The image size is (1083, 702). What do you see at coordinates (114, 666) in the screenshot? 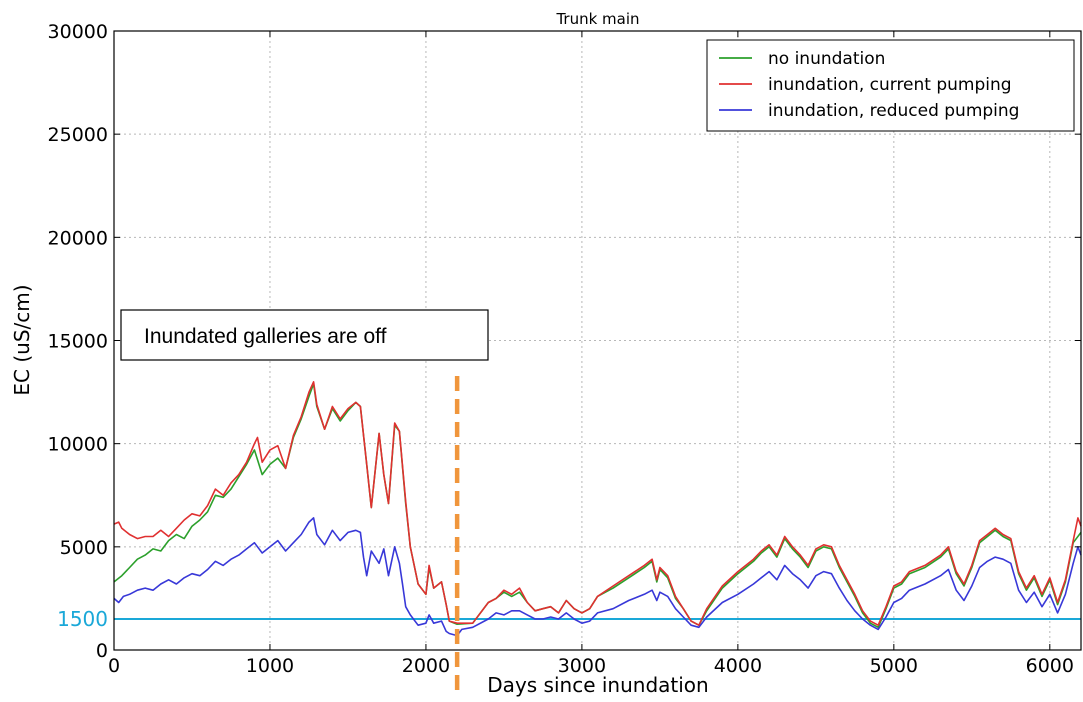
I see `x-tick-label: 0` at bounding box center [114, 666].